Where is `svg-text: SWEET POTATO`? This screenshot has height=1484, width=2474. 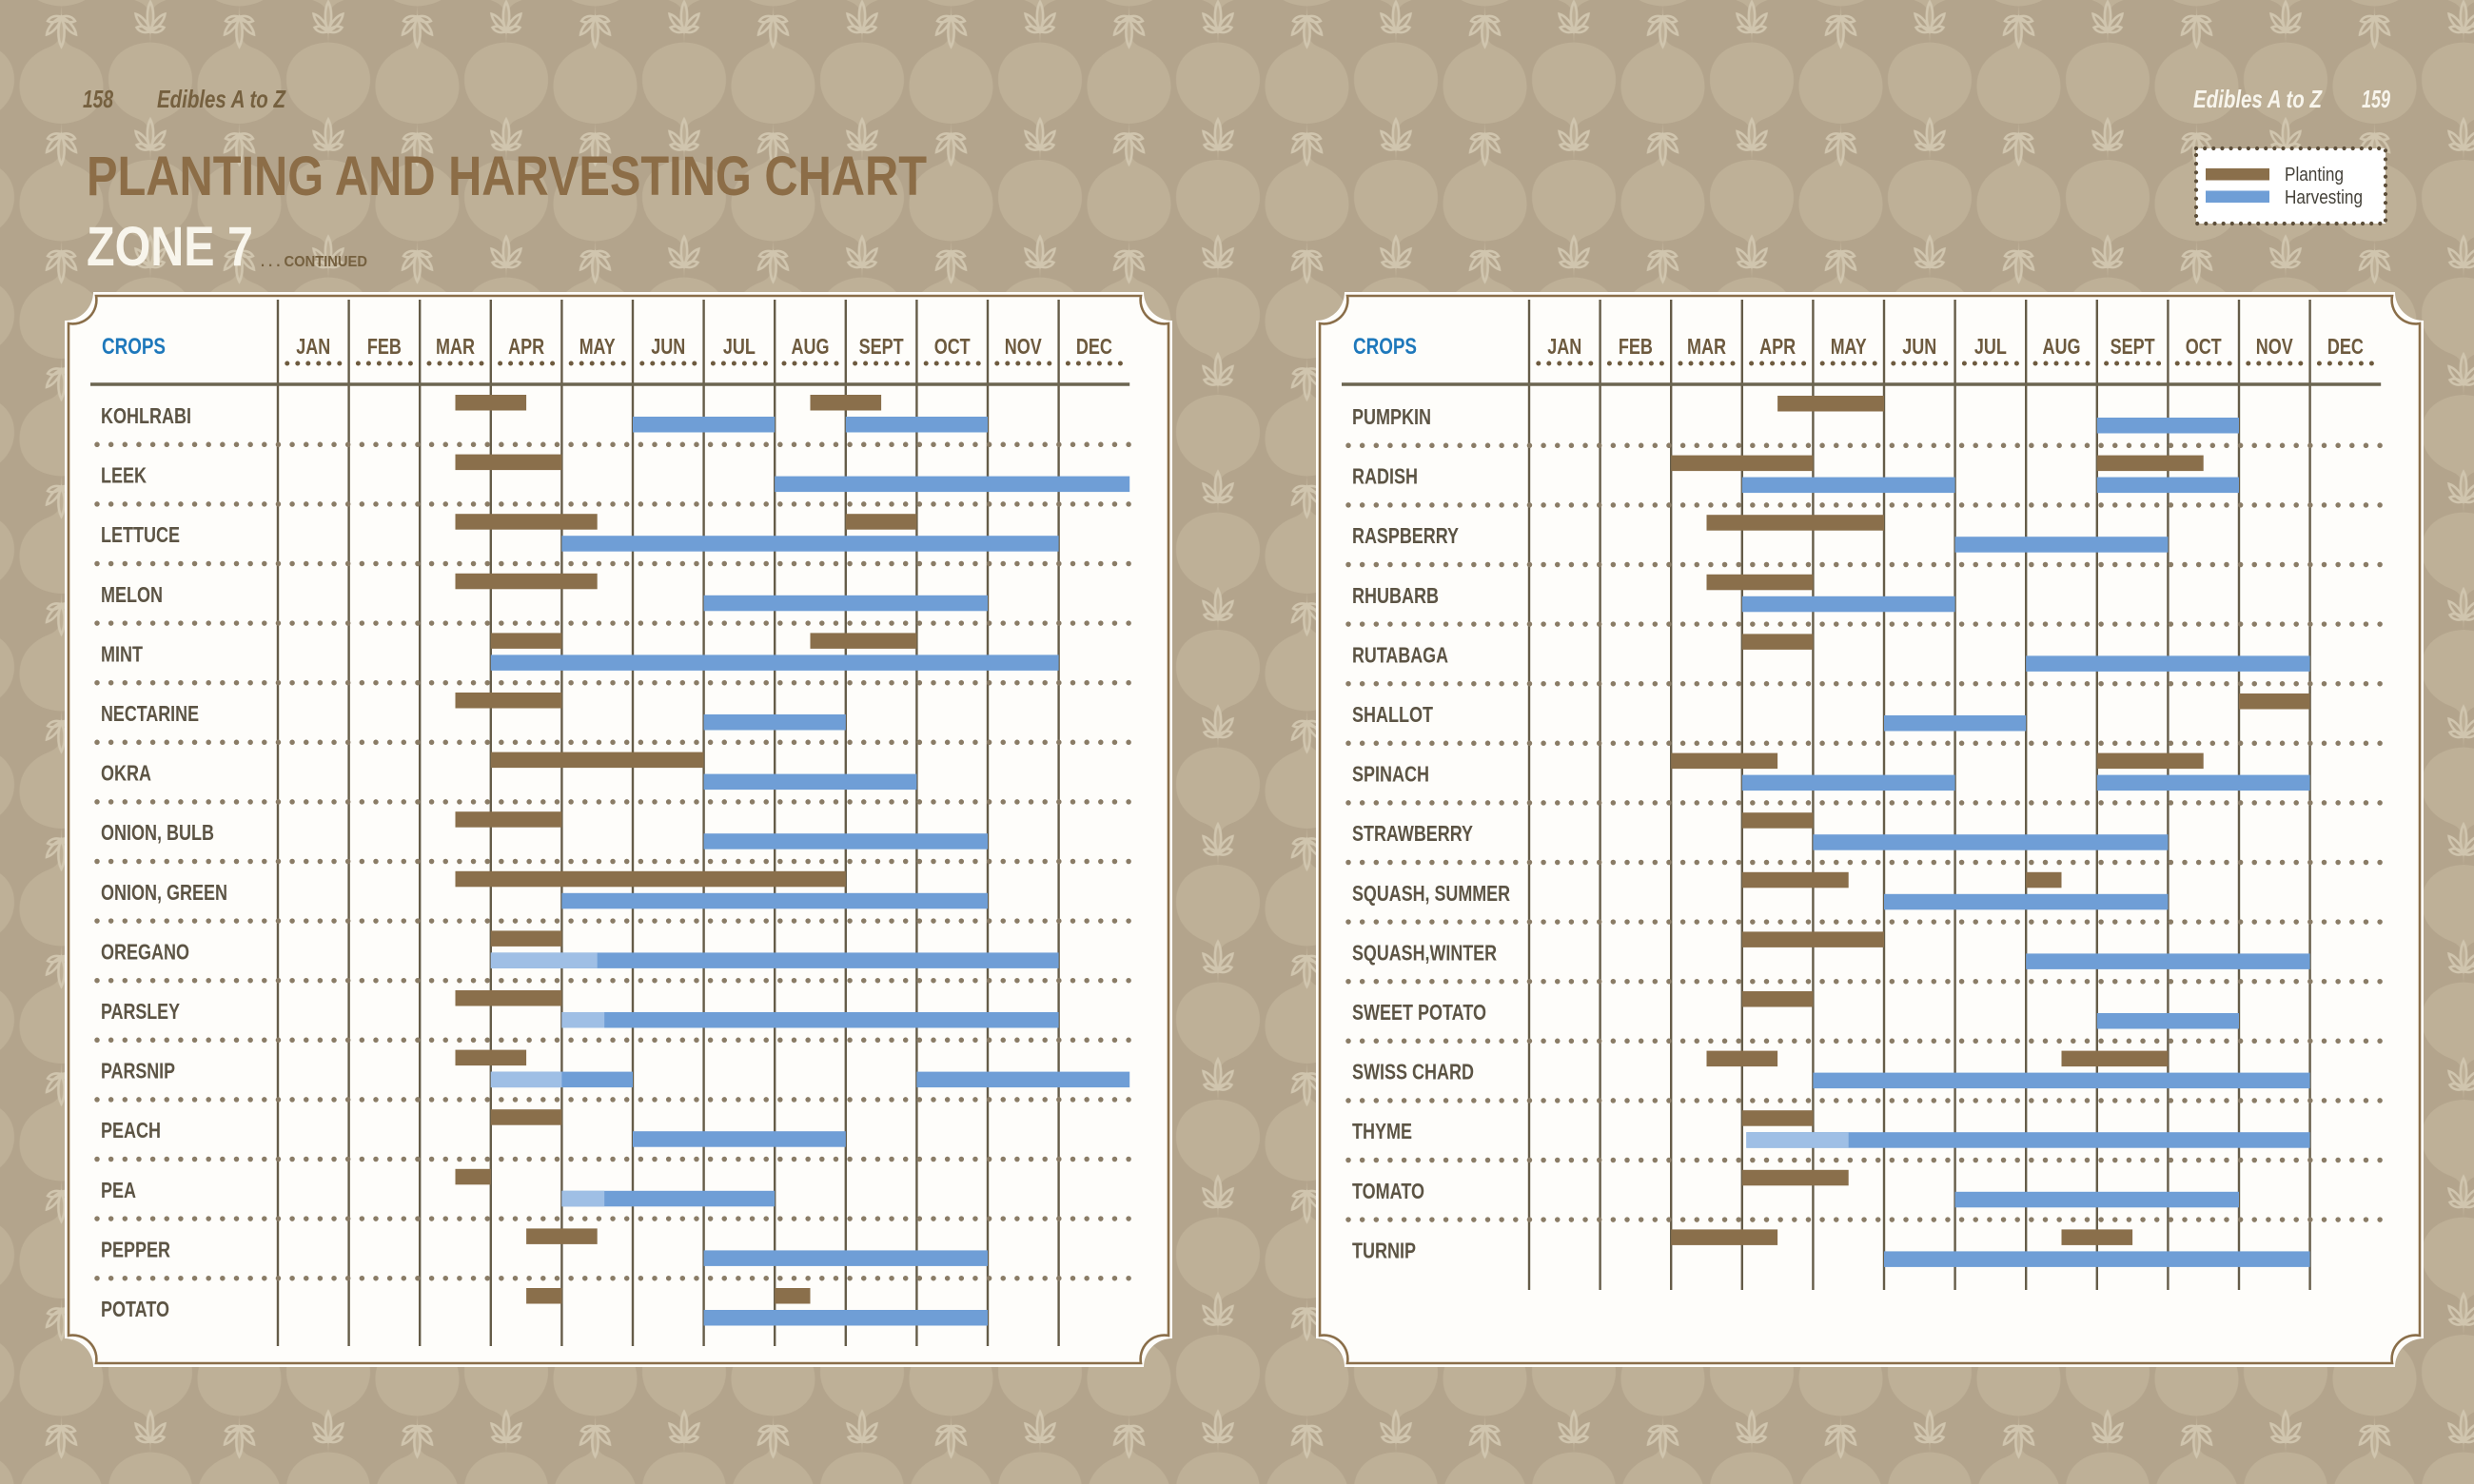
svg-text: SWEET POTATO is located at coordinates (1419, 1012).